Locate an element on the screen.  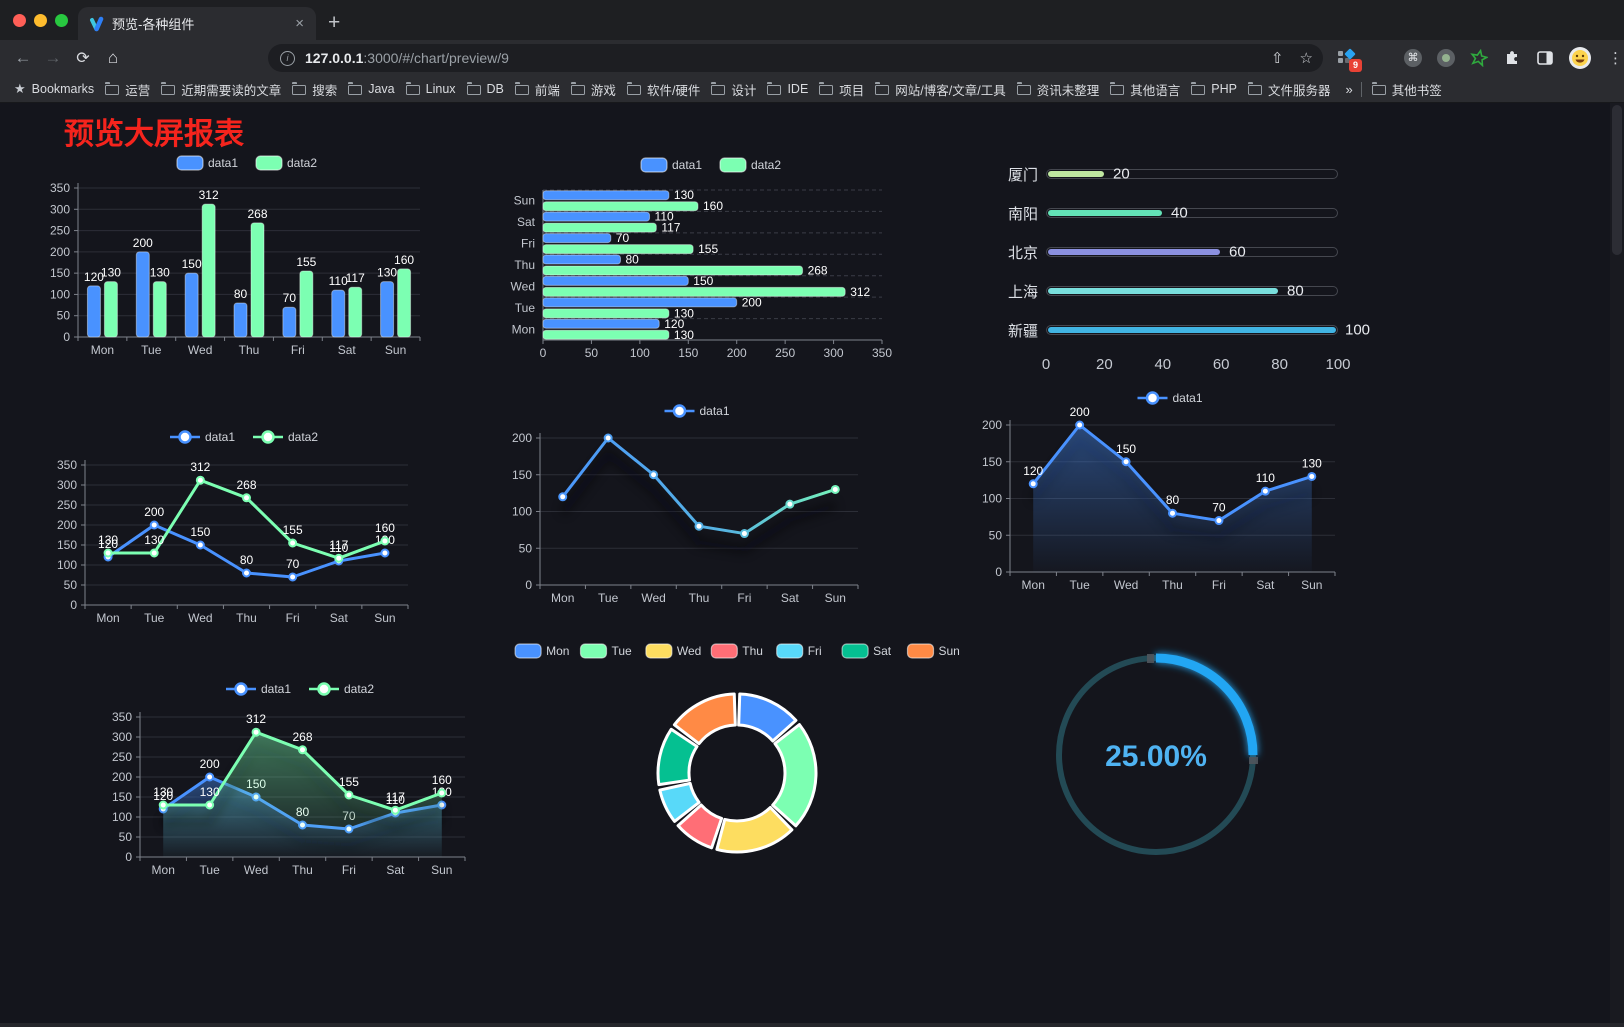
bookmark-folder: 近期需要读的文章 is located at coordinates (221, 89).